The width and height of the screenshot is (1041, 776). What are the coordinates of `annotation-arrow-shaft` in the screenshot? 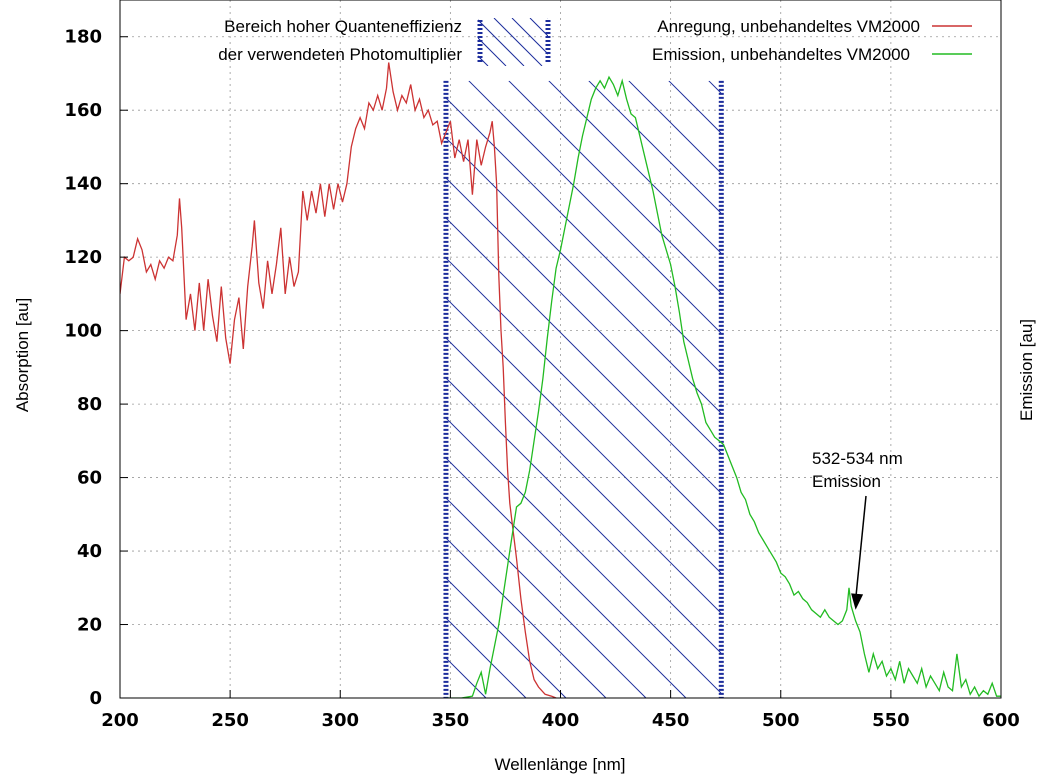 It's located at (860, 547).